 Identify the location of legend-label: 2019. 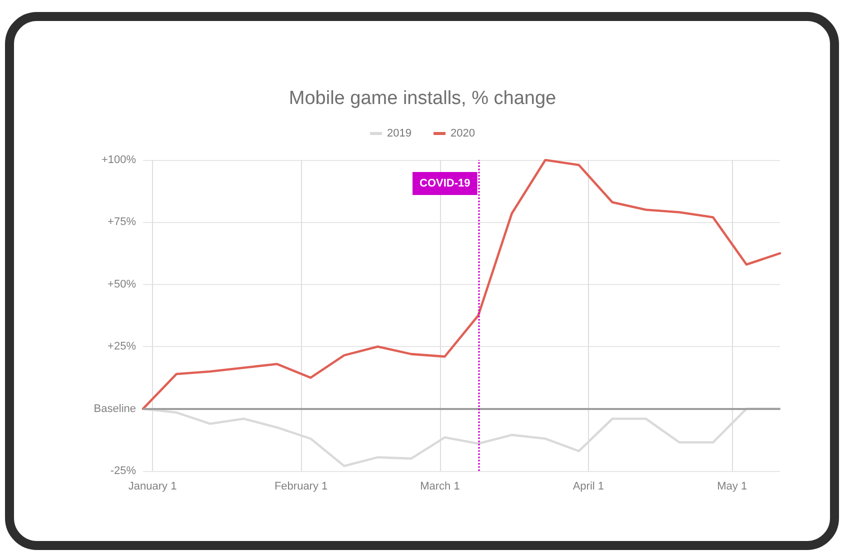
(399, 134).